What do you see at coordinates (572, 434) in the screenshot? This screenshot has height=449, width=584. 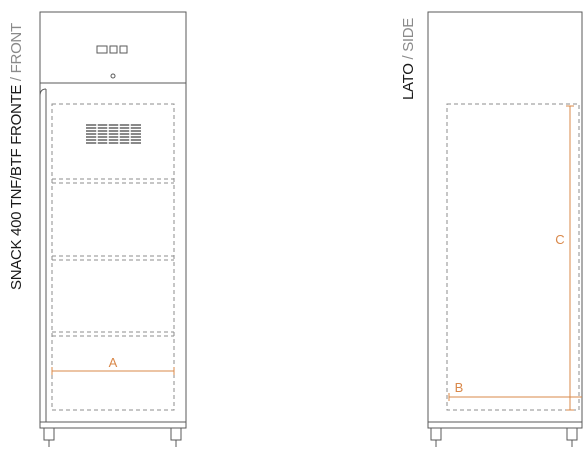 I see `side-foot-right` at bounding box center [572, 434].